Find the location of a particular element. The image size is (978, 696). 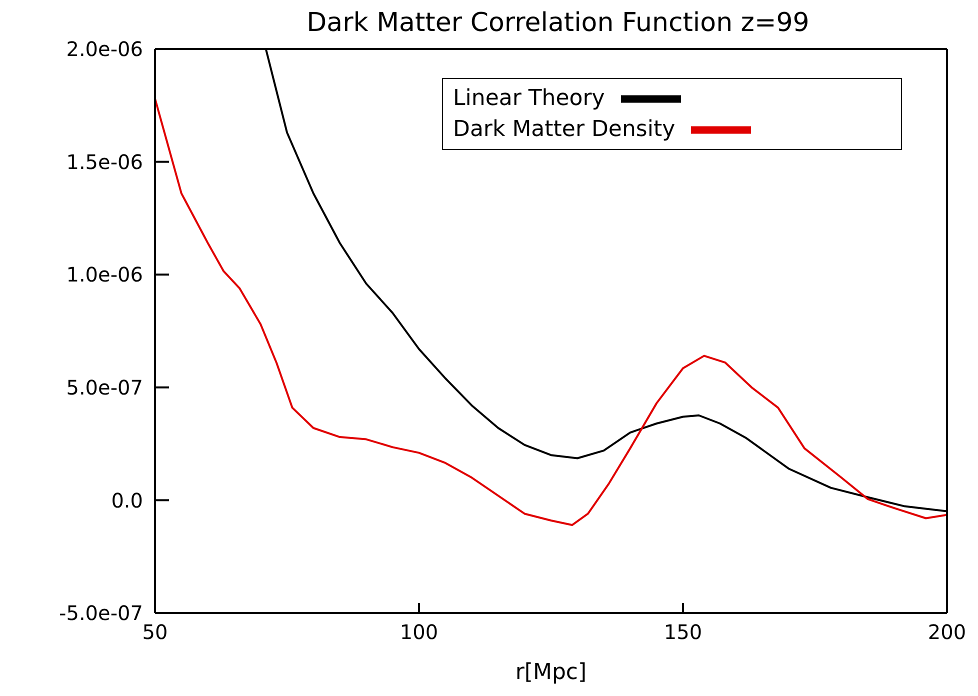

y-tick-label: -5.0e-07 is located at coordinates (101, 613).